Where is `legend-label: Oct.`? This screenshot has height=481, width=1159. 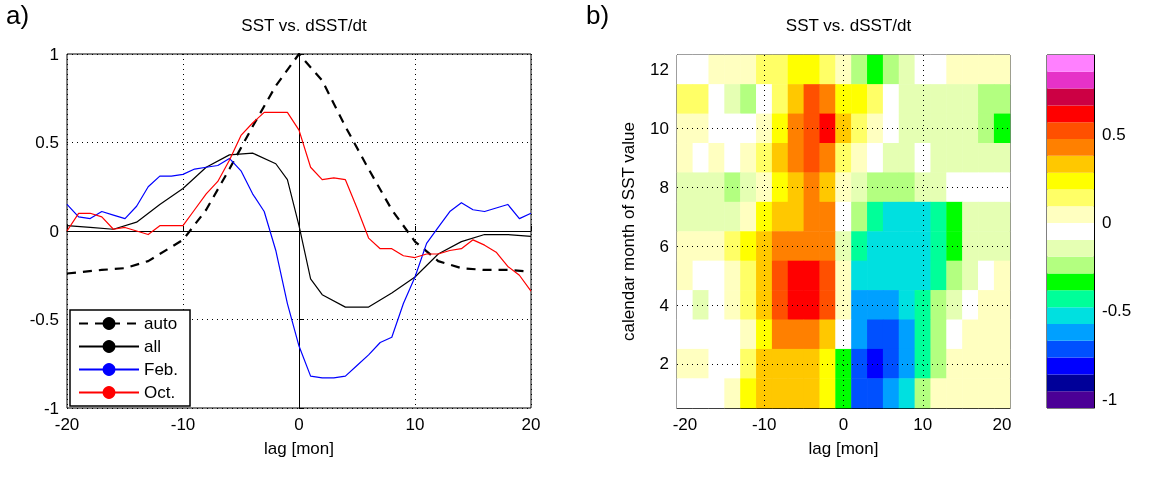 legend-label: Oct. is located at coordinates (160, 392).